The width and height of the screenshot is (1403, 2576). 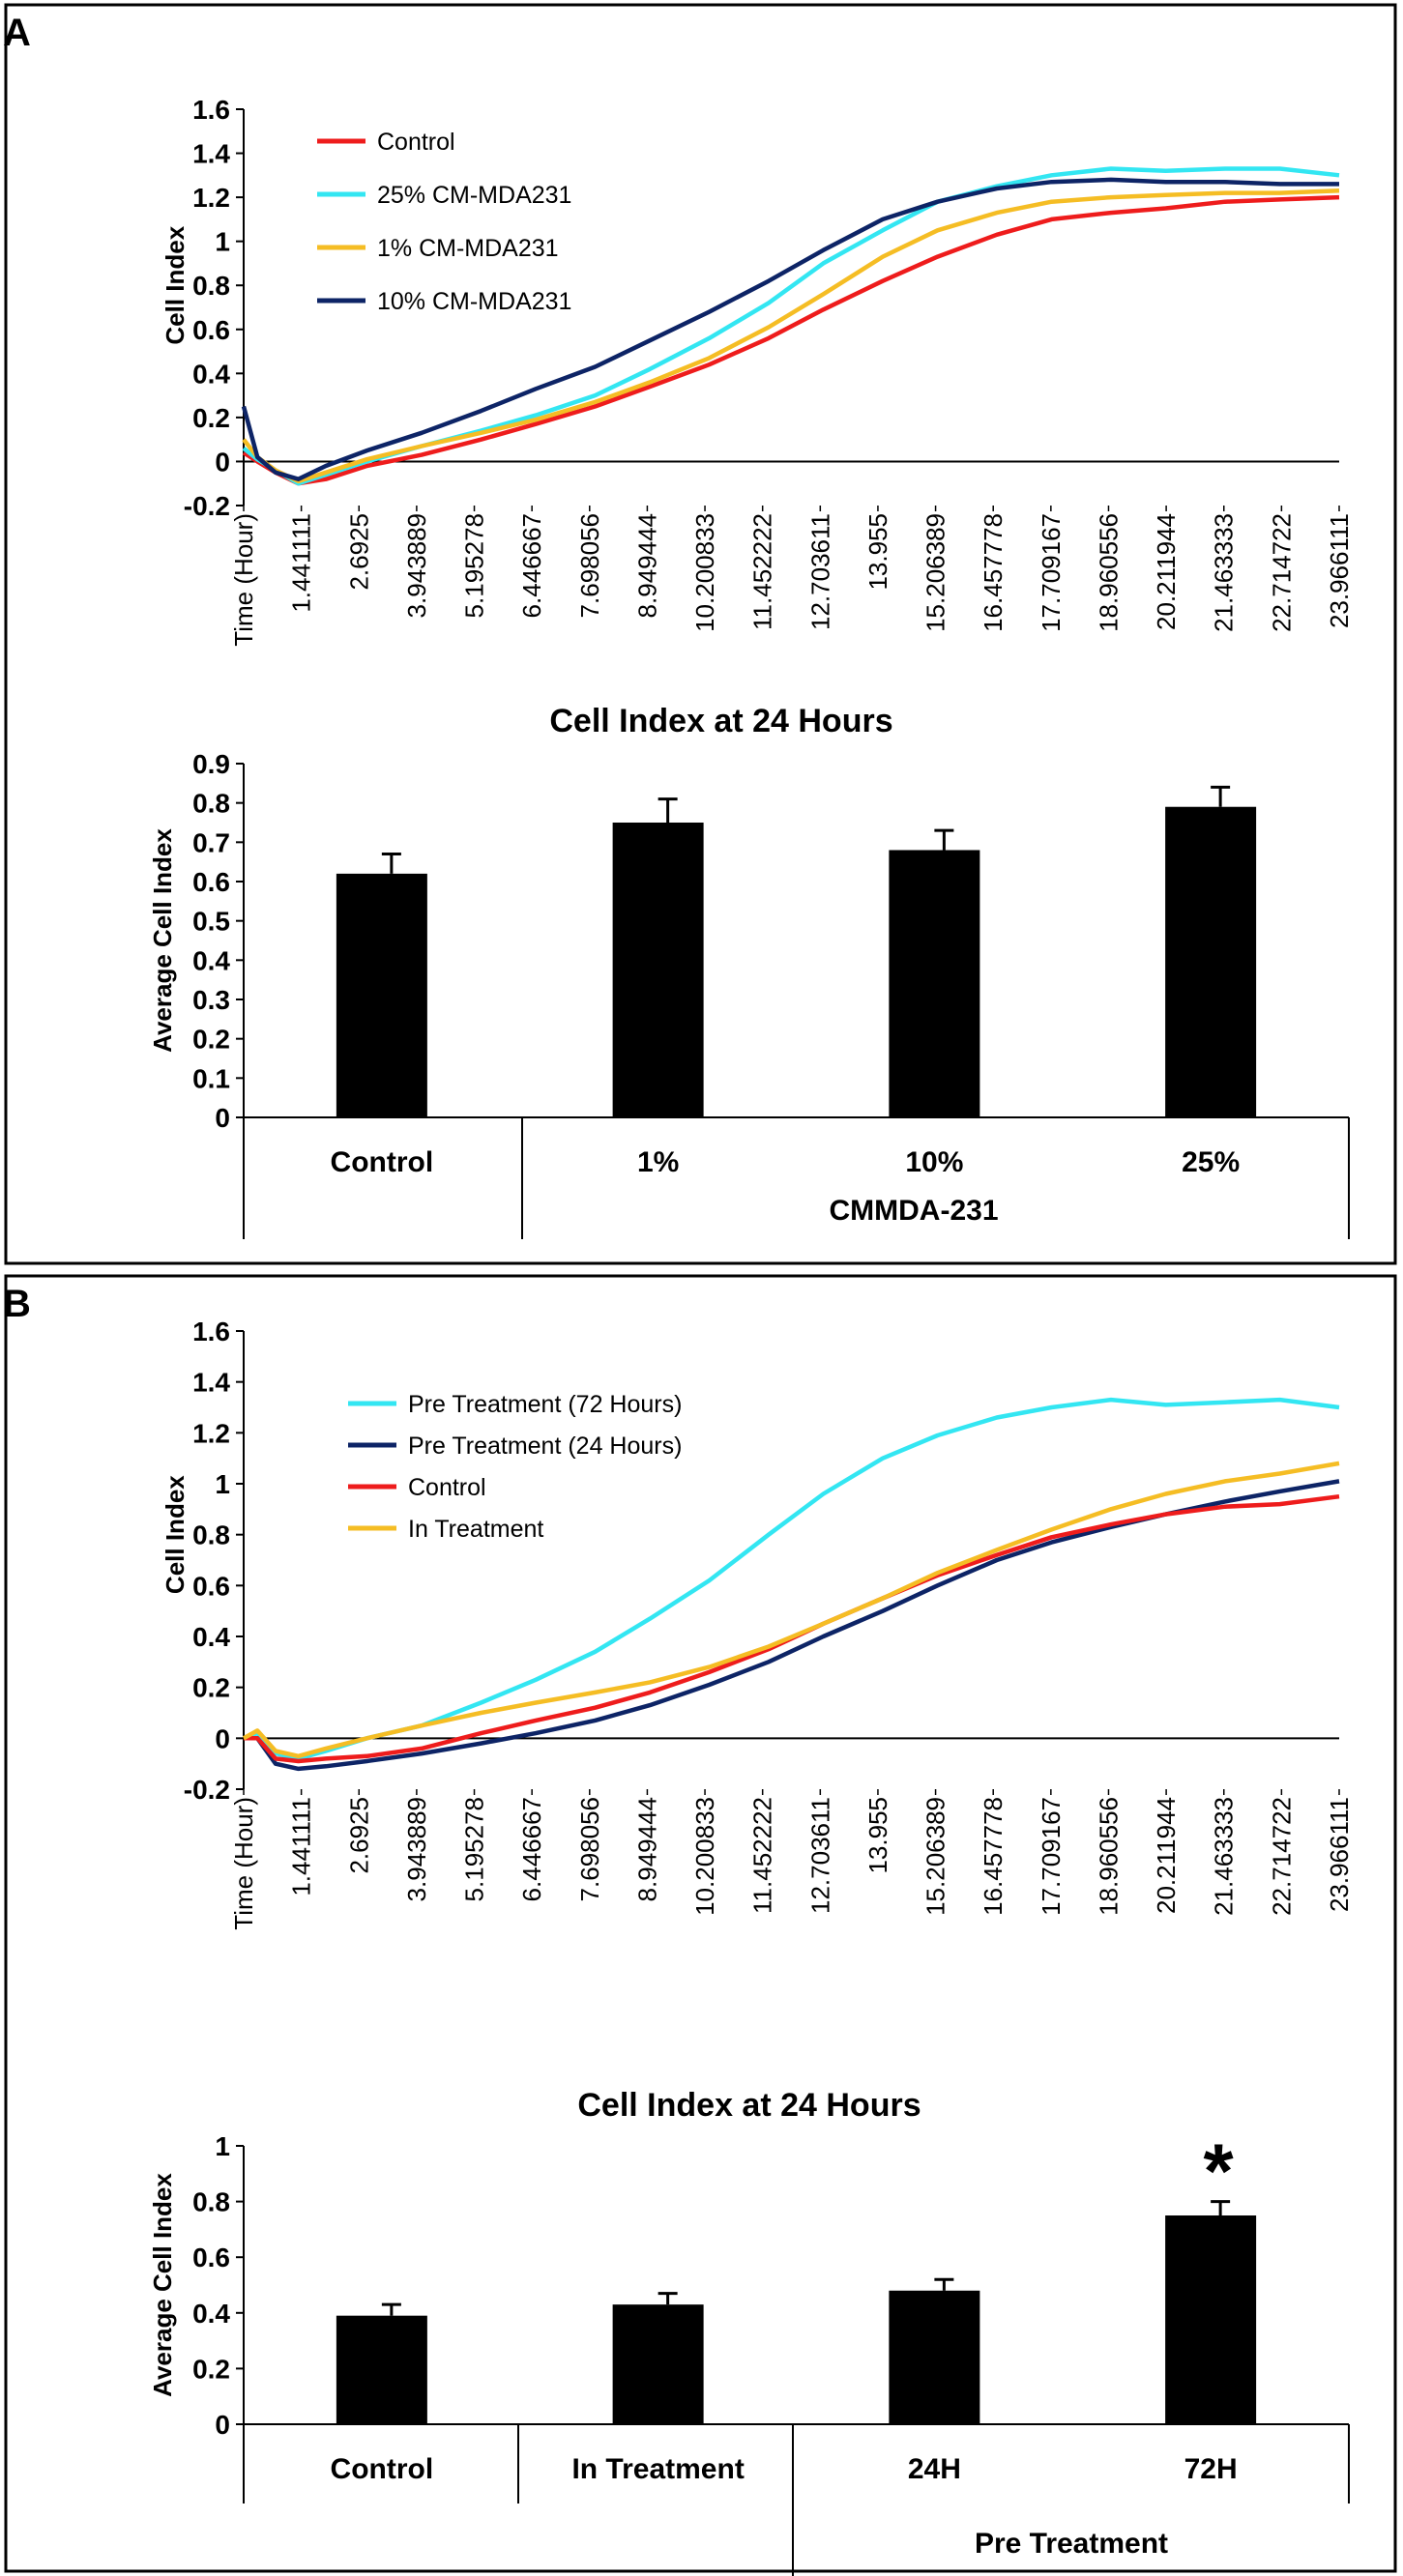 I want to click on significance-star: *, so click(x=1219, y=2171).